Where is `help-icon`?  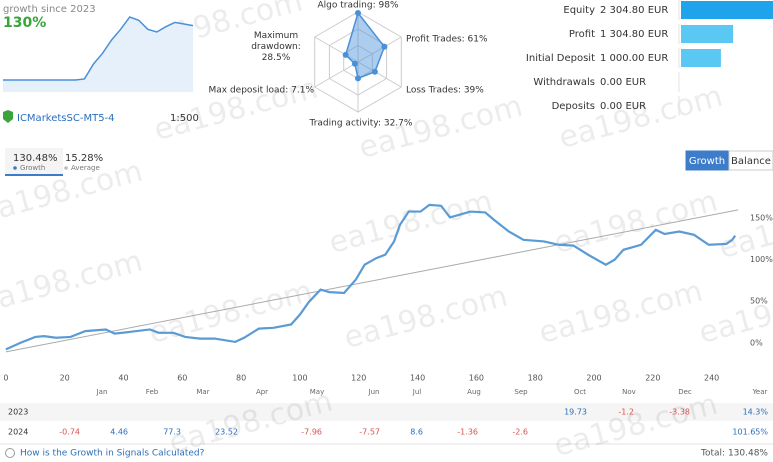
help-icon is located at coordinates (10, 453).